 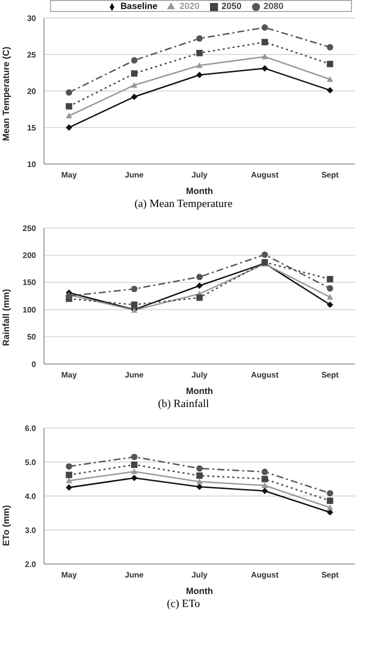 What do you see at coordinates (183, 405) in the screenshot?
I see `text: (b) Rainfall` at bounding box center [183, 405].